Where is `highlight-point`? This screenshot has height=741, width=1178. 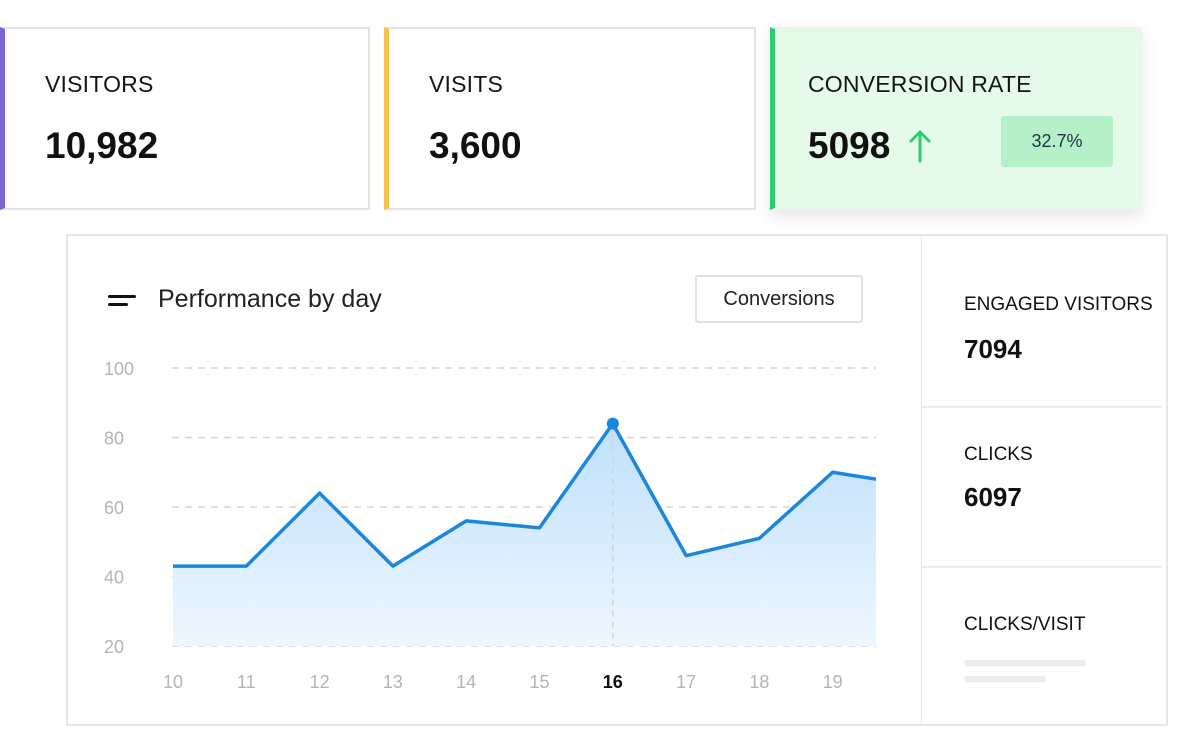
highlight-point is located at coordinates (612, 423).